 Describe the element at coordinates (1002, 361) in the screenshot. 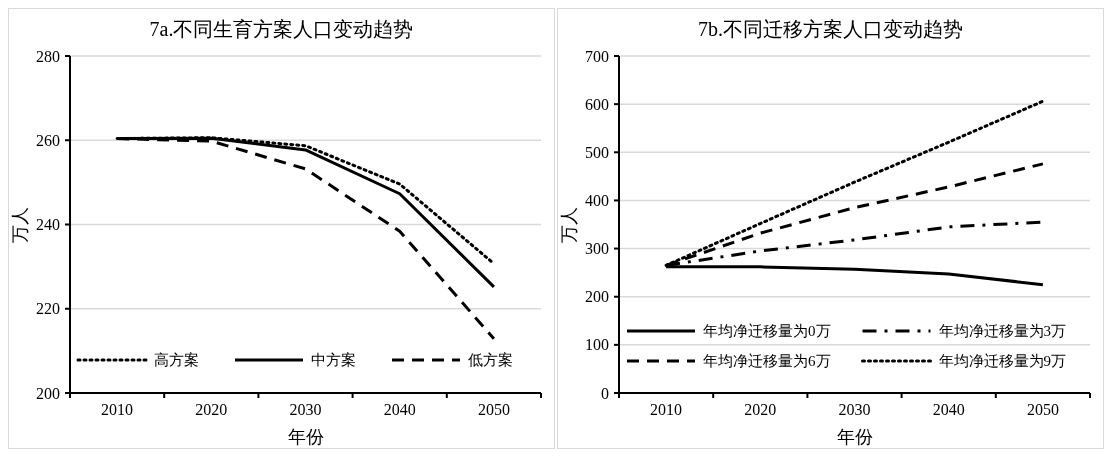

I see `legend-label: 年均净迁移量为9万` at that location.